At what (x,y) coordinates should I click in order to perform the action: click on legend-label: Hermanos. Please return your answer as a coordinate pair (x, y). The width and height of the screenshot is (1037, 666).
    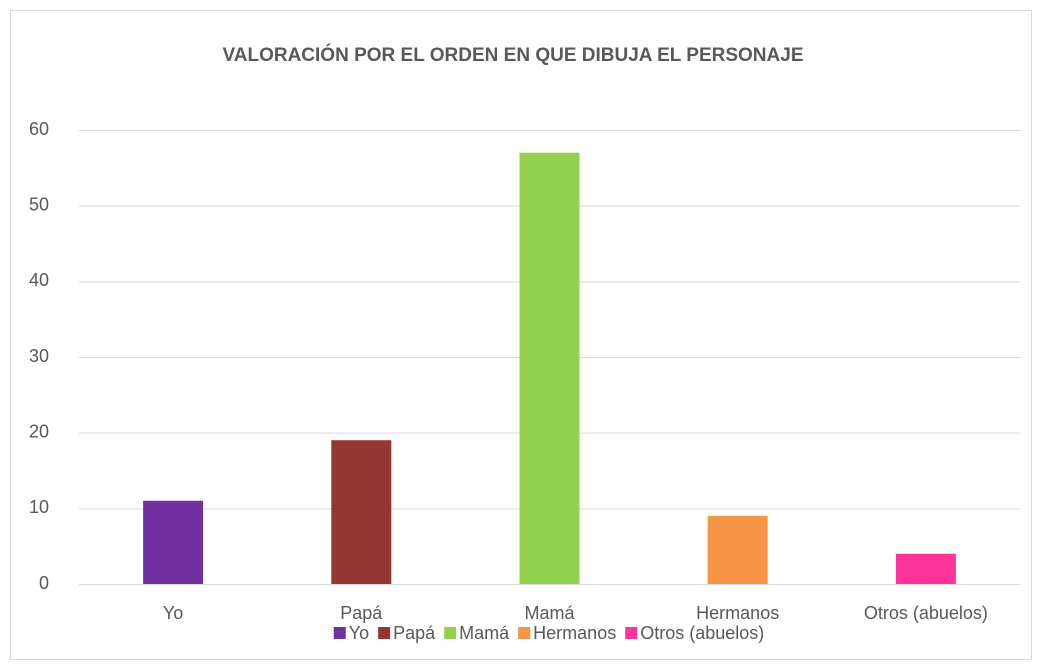
    Looking at the image, I should click on (574, 633).